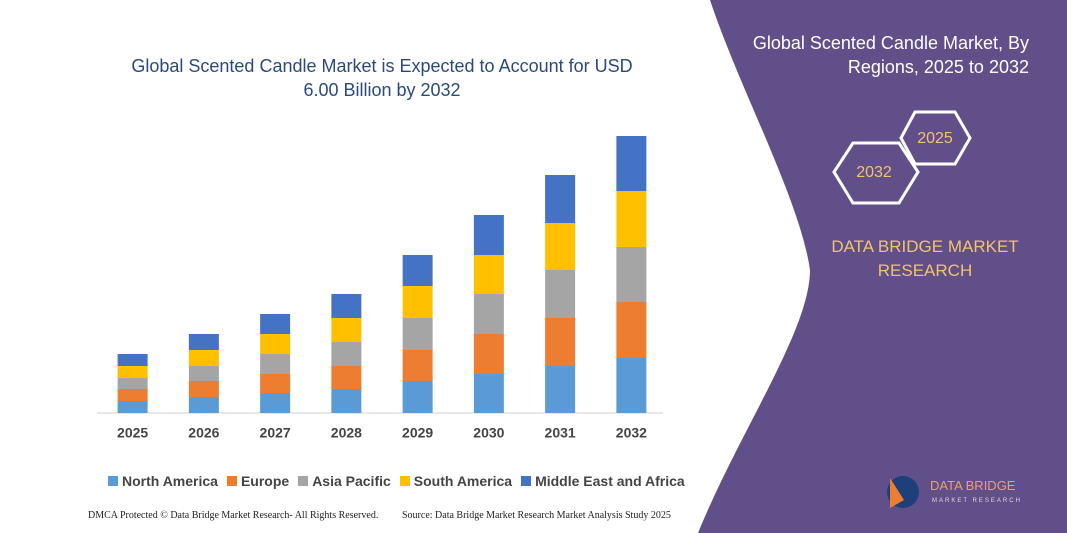 The image size is (1067, 533). Describe the element at coordinates (631, 433) in the screenshot. I see `x-tick-label: 2032` at that location.